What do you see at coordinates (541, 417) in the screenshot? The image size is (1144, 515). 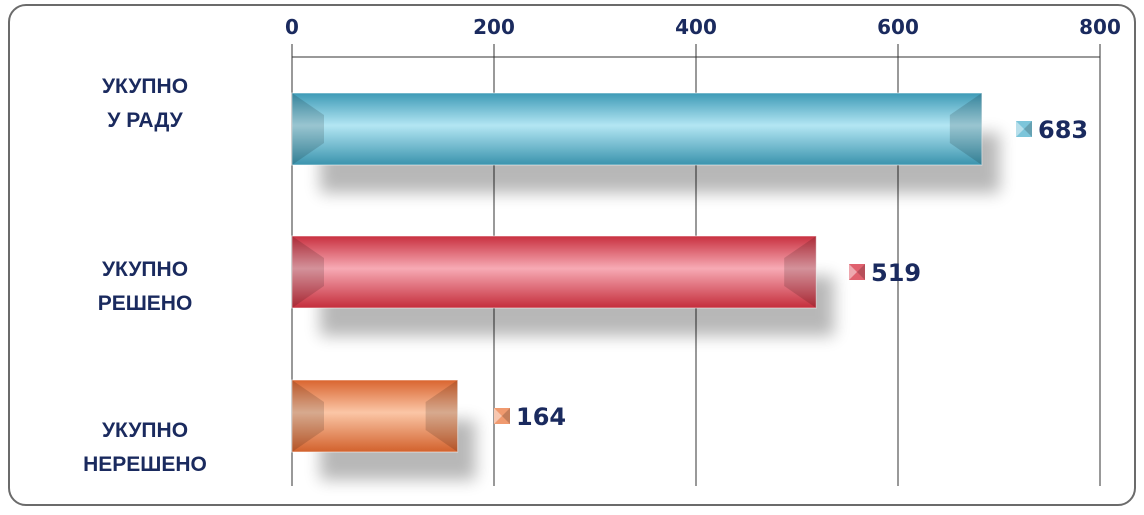 I see `data-label: 164` at bounding box center [541, 417].